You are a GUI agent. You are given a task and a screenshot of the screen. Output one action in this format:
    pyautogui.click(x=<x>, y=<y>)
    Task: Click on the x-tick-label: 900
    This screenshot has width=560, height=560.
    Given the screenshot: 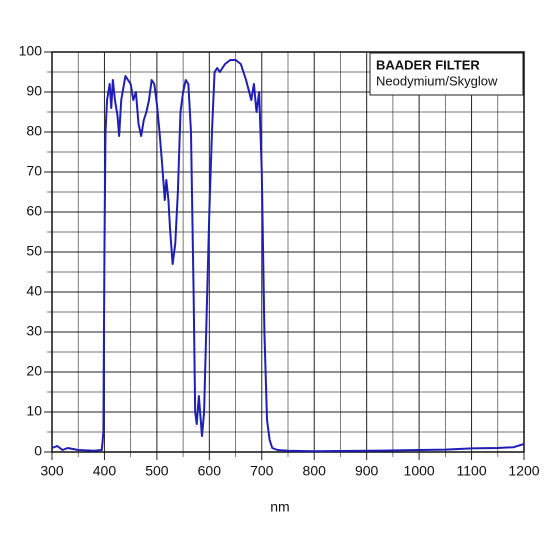 What is the action you would take?
    pyautogui.click(x=367, y=471)
    